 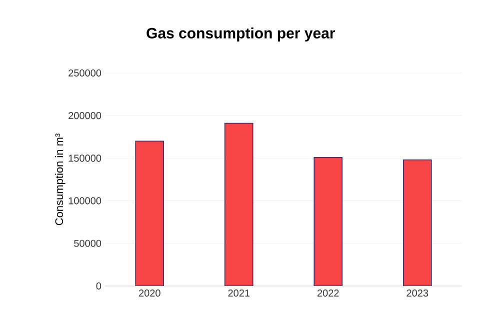 What do you see at coordinates (88, 243) in the screenshot?
I see `y-tick-label: 50000` at bounding box center [88, 243].